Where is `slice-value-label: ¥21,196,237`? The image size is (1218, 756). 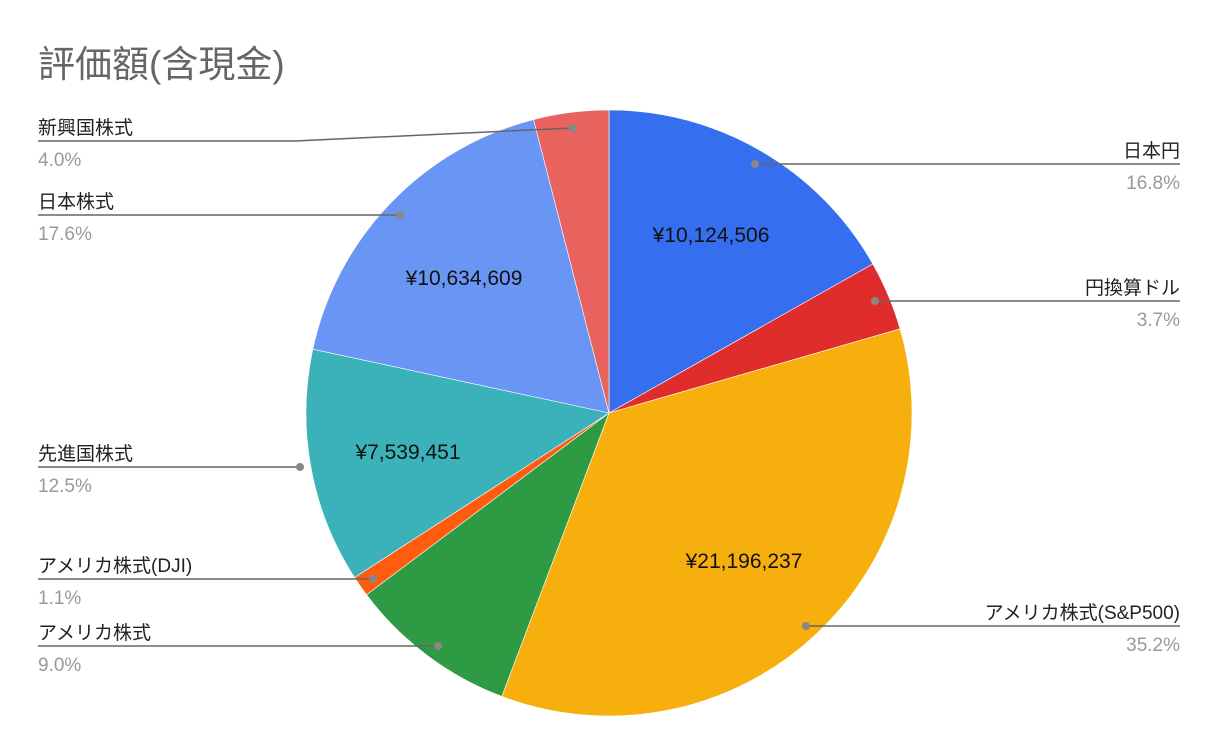
slice-value-label: ¥21,196,237 is located at coordinates (744, 561).